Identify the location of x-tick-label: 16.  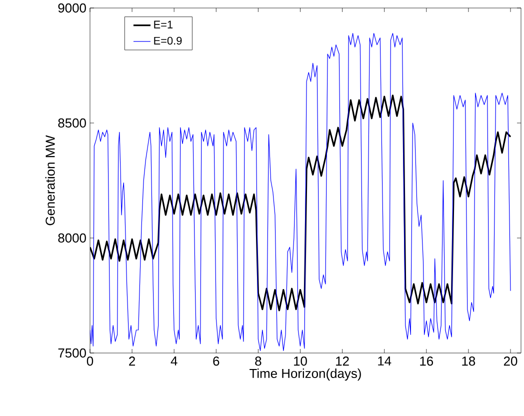
(427, 361).